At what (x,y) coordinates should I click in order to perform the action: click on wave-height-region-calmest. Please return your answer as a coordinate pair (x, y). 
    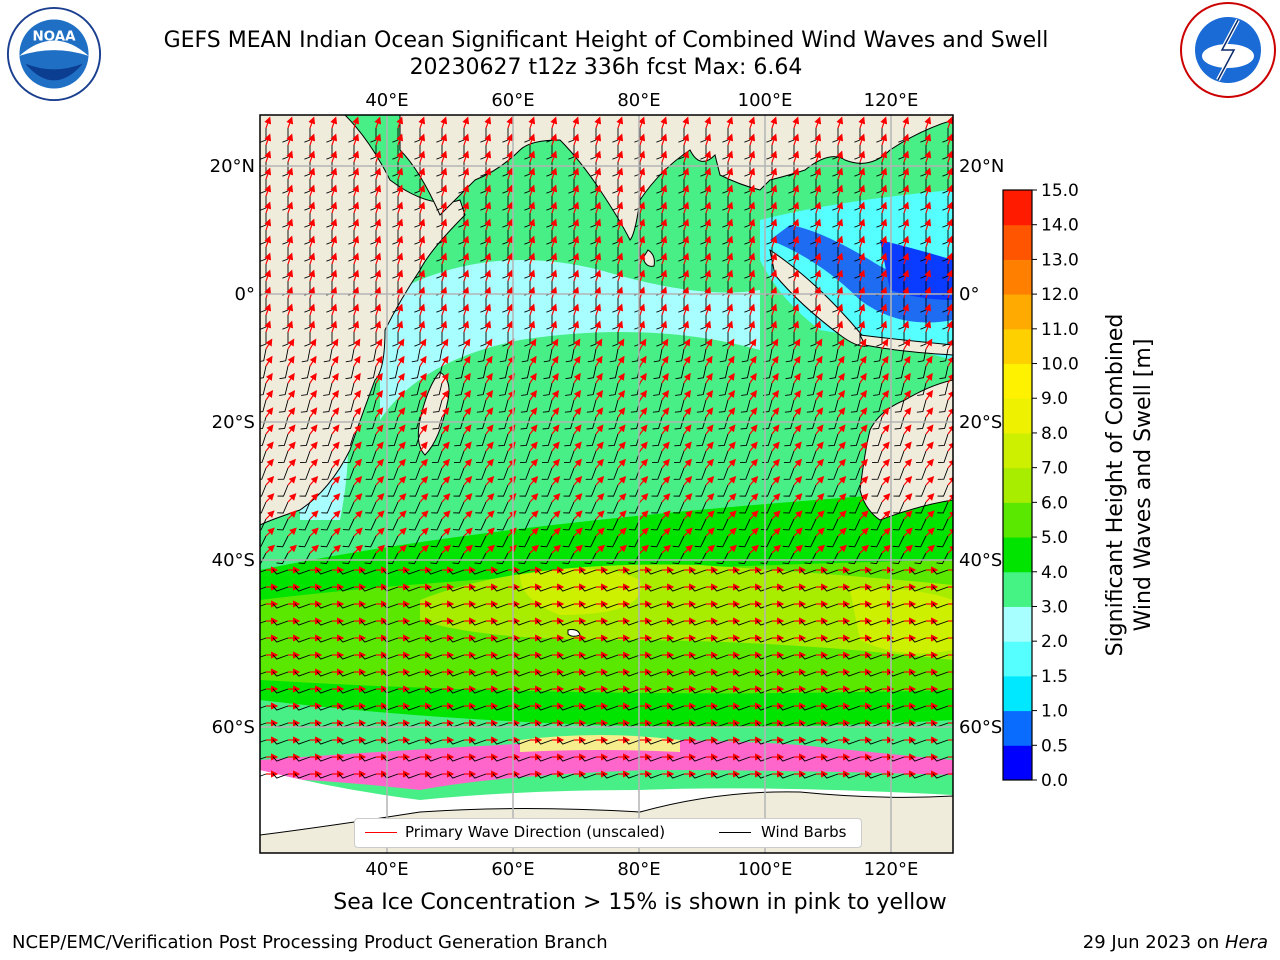
    Looking at the image, I should click on (916, 270).